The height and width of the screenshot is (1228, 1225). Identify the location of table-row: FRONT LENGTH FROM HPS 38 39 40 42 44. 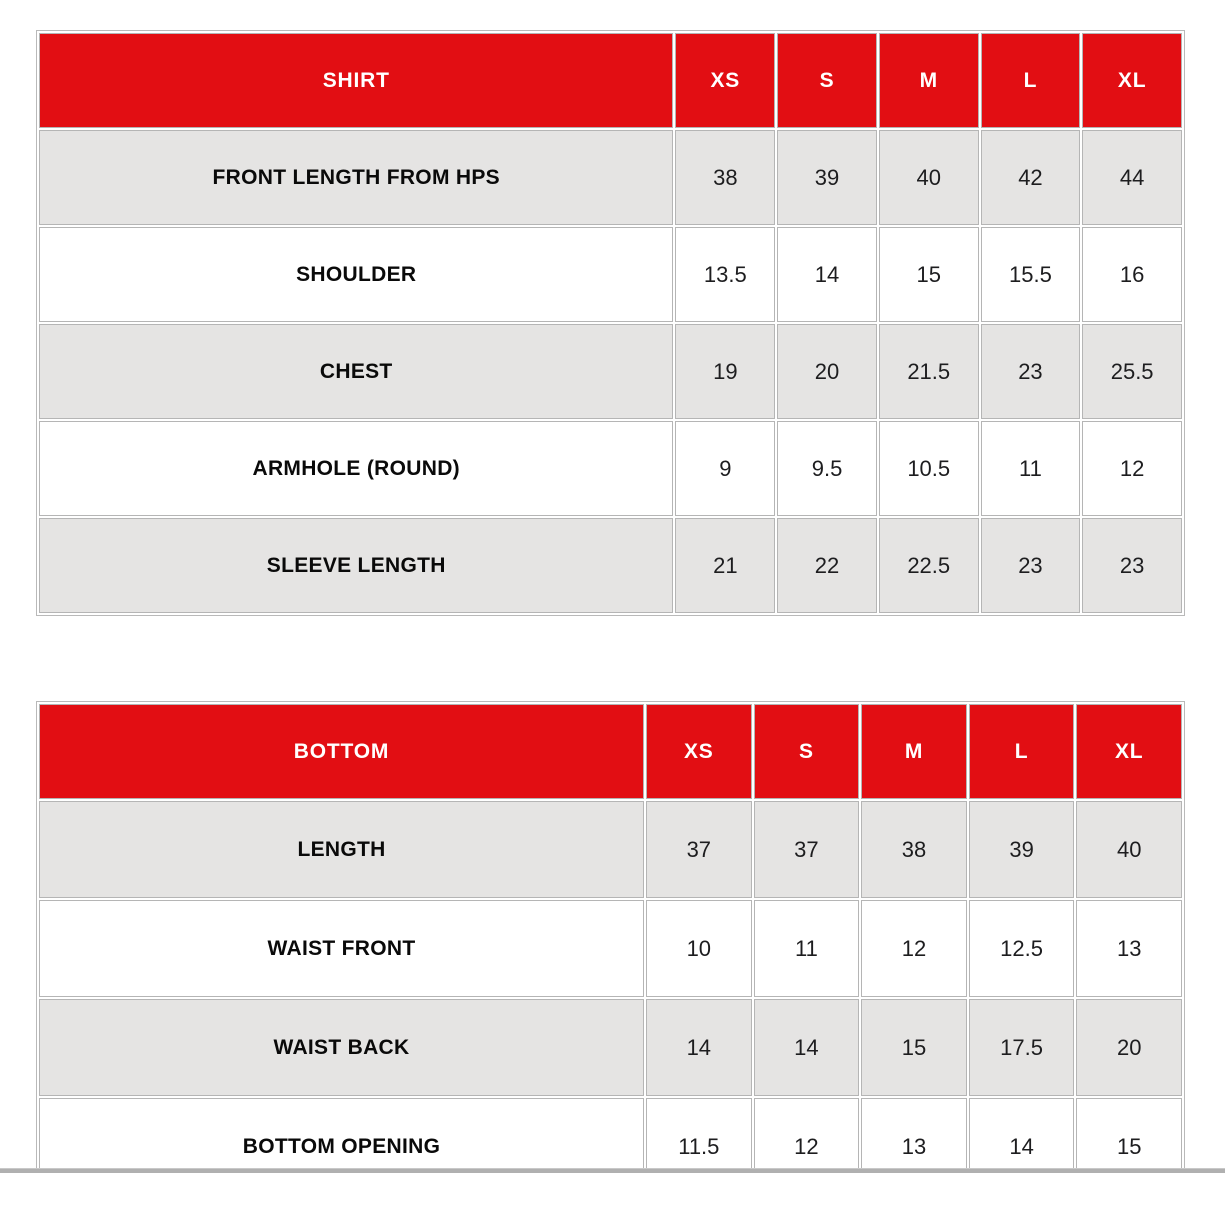
(610, 177).